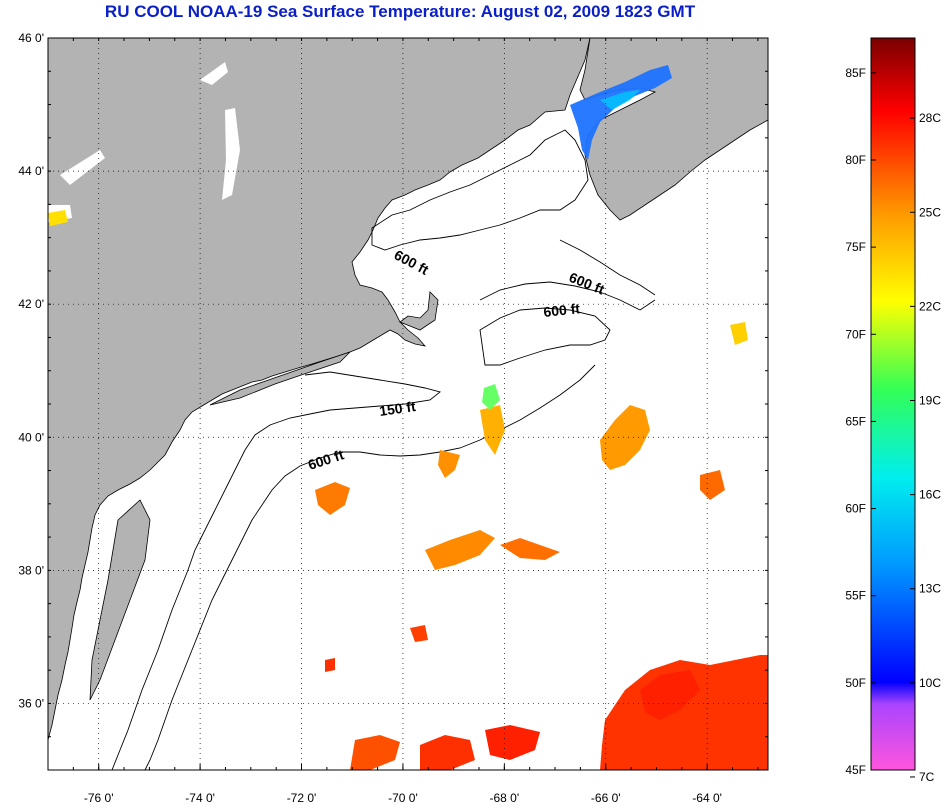  I want to click on colorbar-c-label: 22C, so click(930, 306).